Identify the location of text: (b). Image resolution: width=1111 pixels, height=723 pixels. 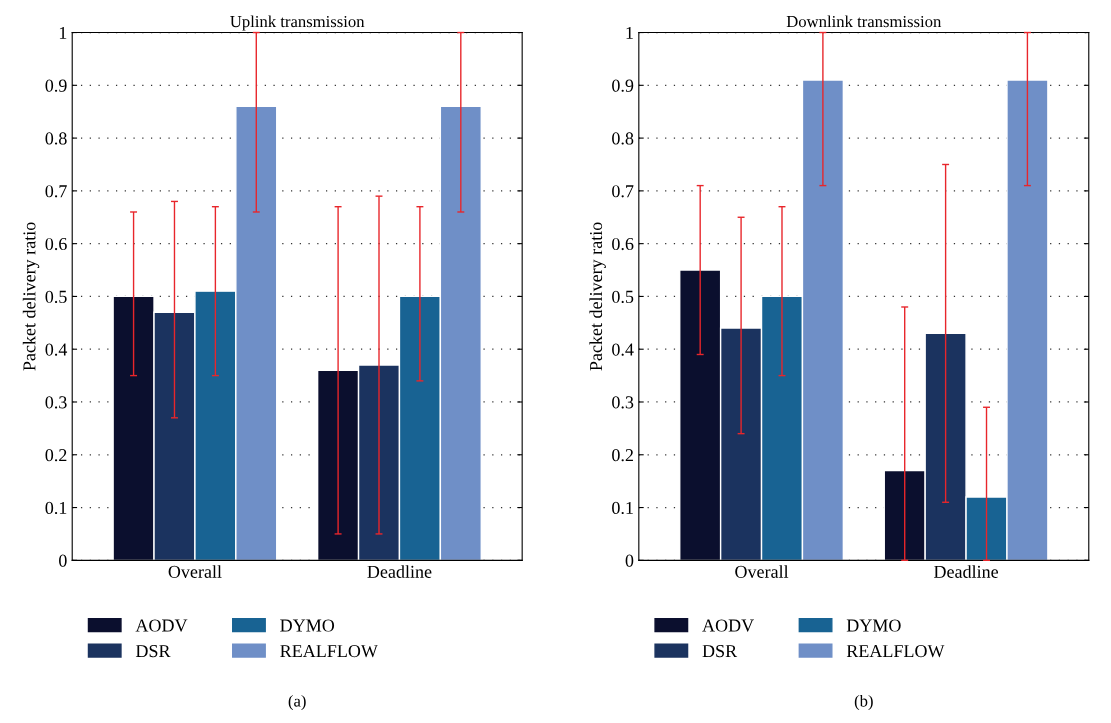
(863, 702).